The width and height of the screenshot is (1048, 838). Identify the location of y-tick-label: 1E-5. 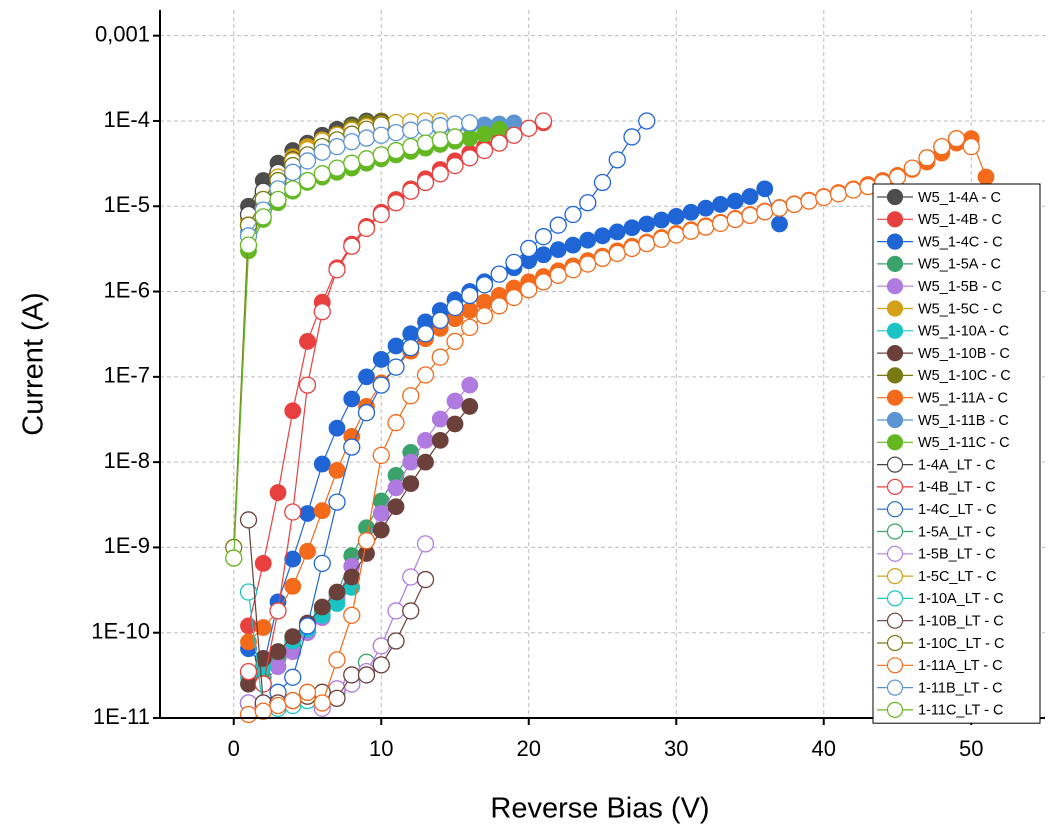
(127, 204).